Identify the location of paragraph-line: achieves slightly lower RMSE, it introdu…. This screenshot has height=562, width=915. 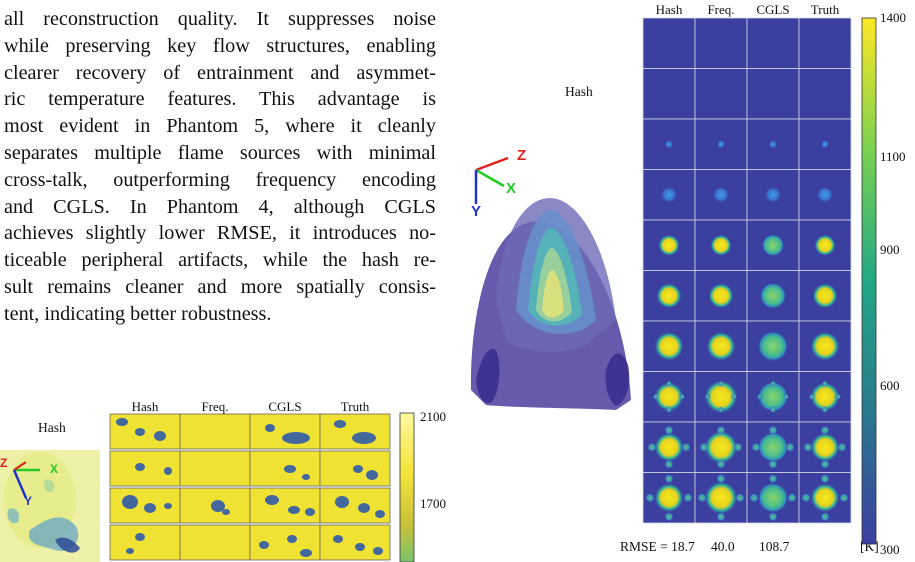
(220, 233).